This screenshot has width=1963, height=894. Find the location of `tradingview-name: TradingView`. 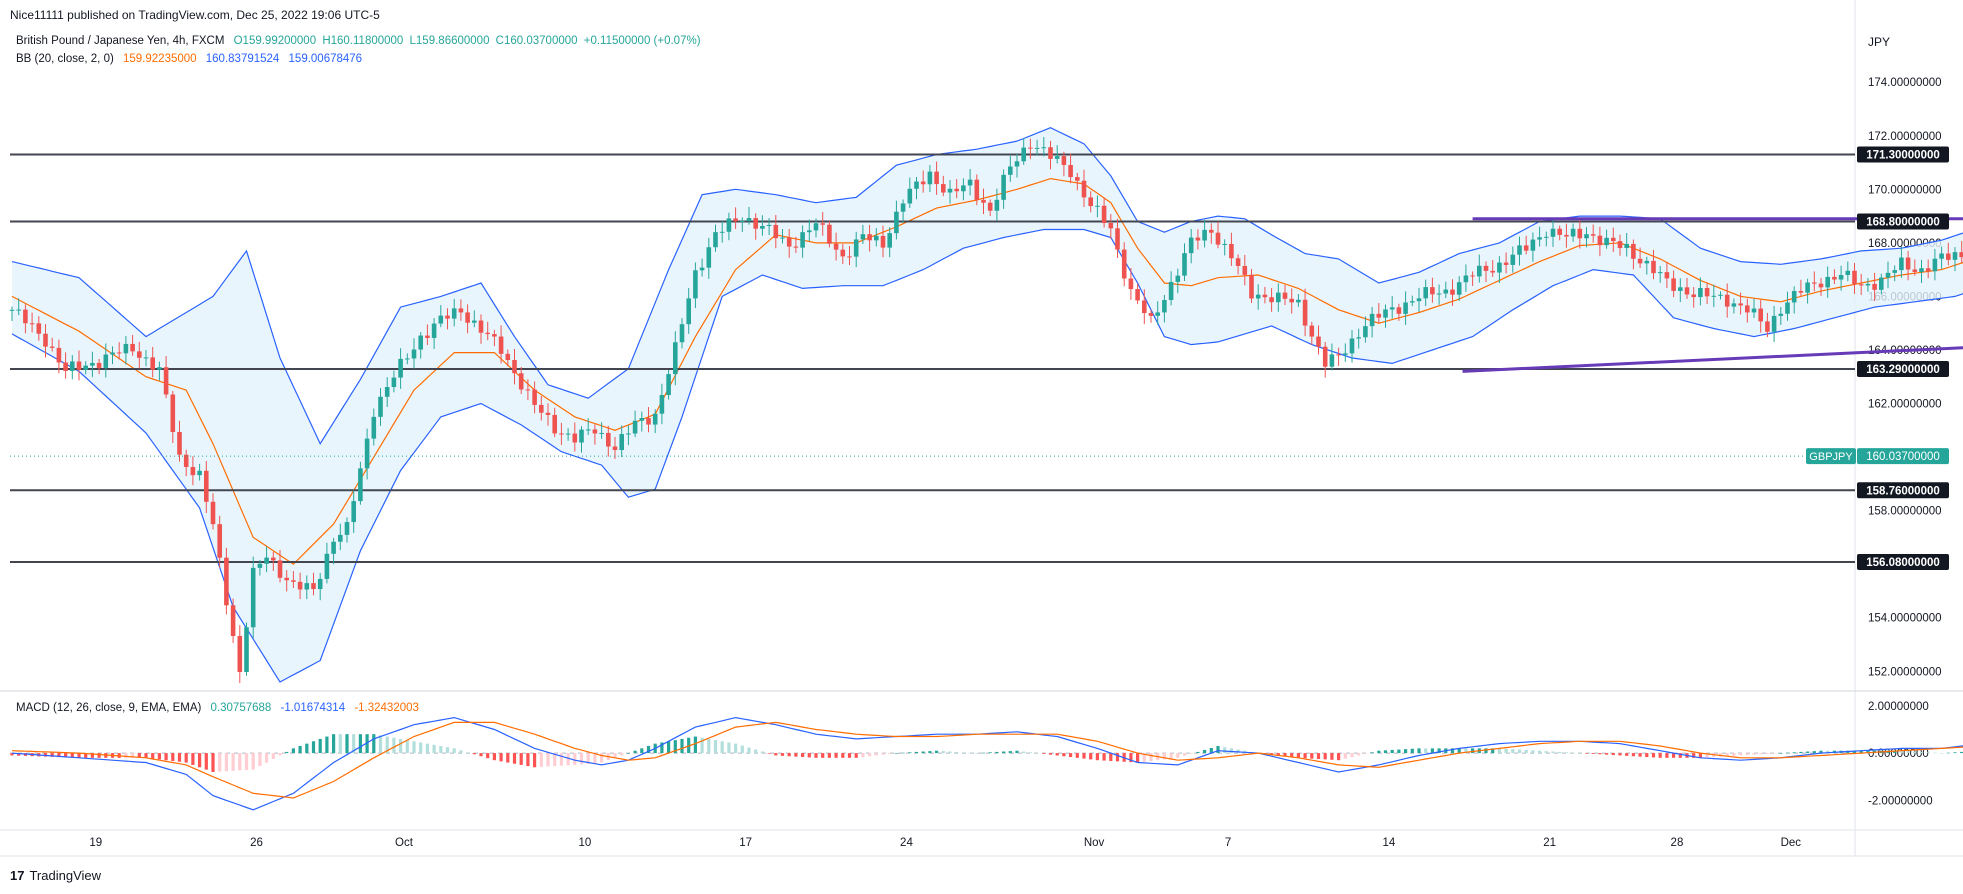

tradingview-name: TradingView is located at coordinates (65, 875).